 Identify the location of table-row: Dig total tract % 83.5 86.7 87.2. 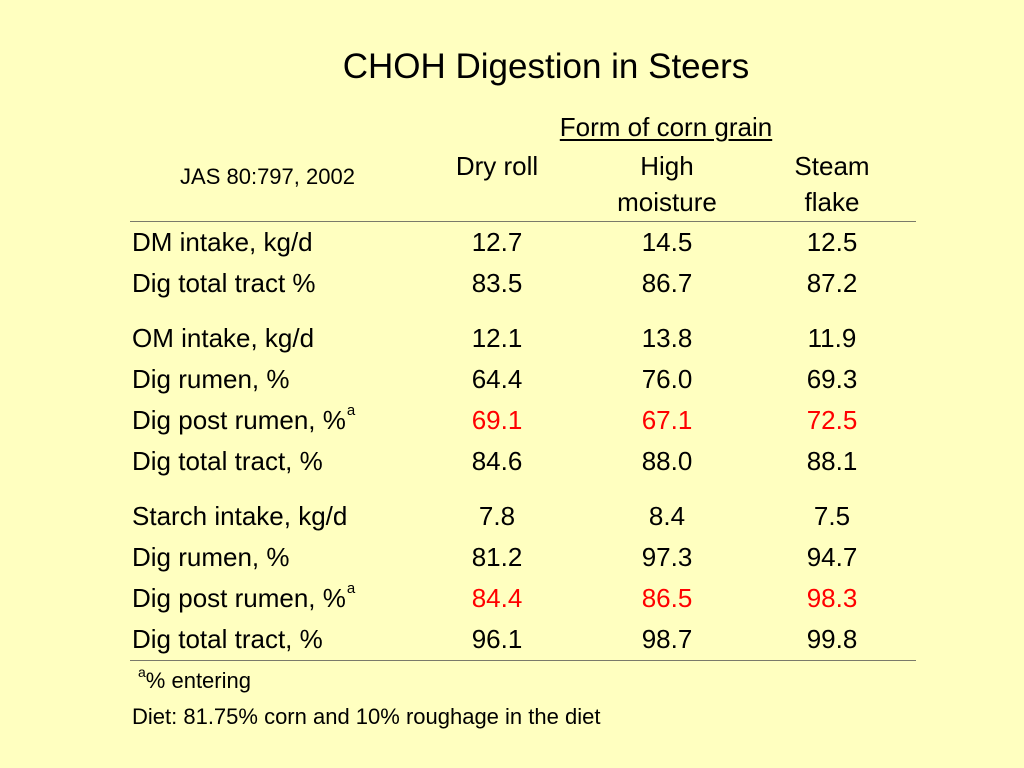
(512, 283).